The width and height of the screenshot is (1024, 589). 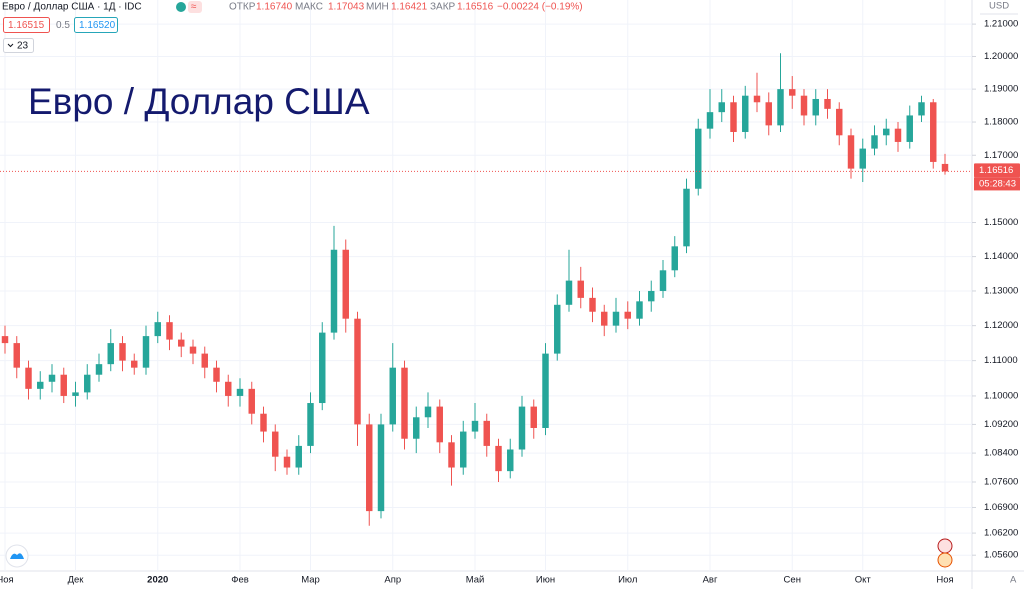 I want to click on x-tick-label: Май, so click(x=475, y=580).